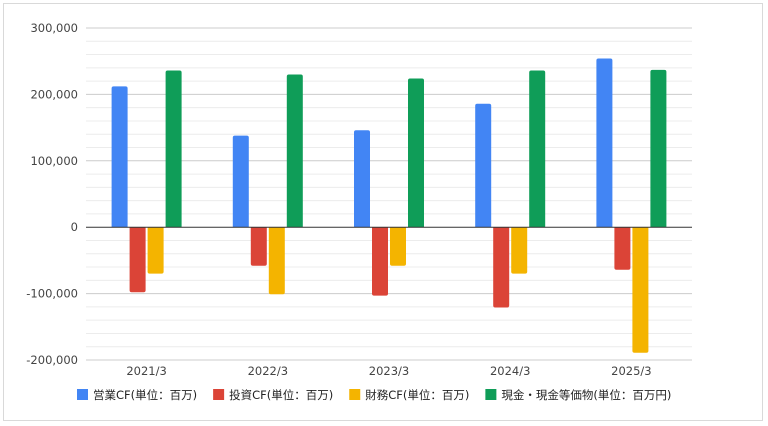 This screenshot has width=768, height=426. What do you see at coordinates (54, 161) in the screenshot?
I see `y-tick-label: 100,000` at bounding box center [54, 161].